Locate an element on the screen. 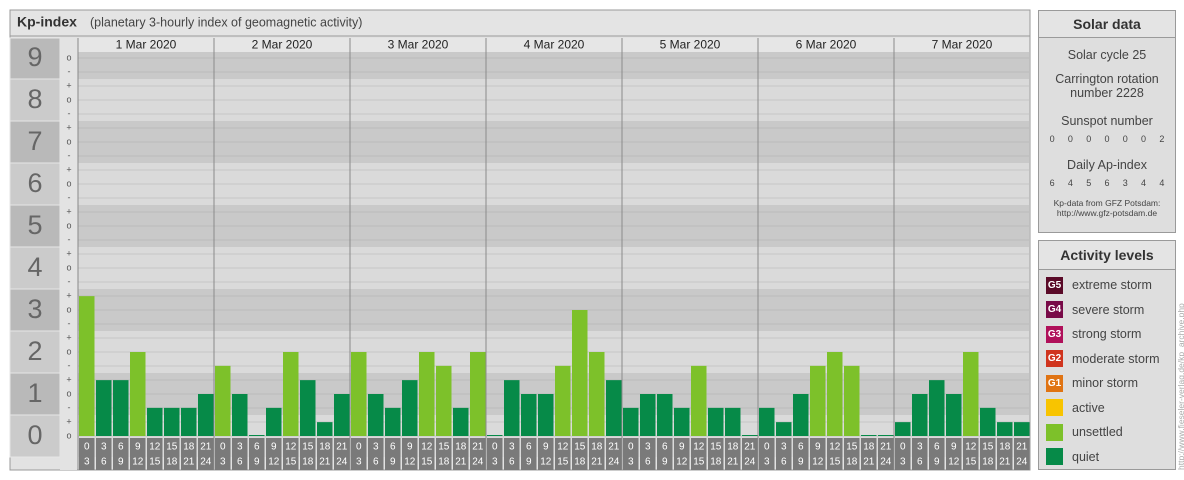 The height and width of the screenshot is (480, 1184). sub-tick-label: + is located at coordinates (68, 127).